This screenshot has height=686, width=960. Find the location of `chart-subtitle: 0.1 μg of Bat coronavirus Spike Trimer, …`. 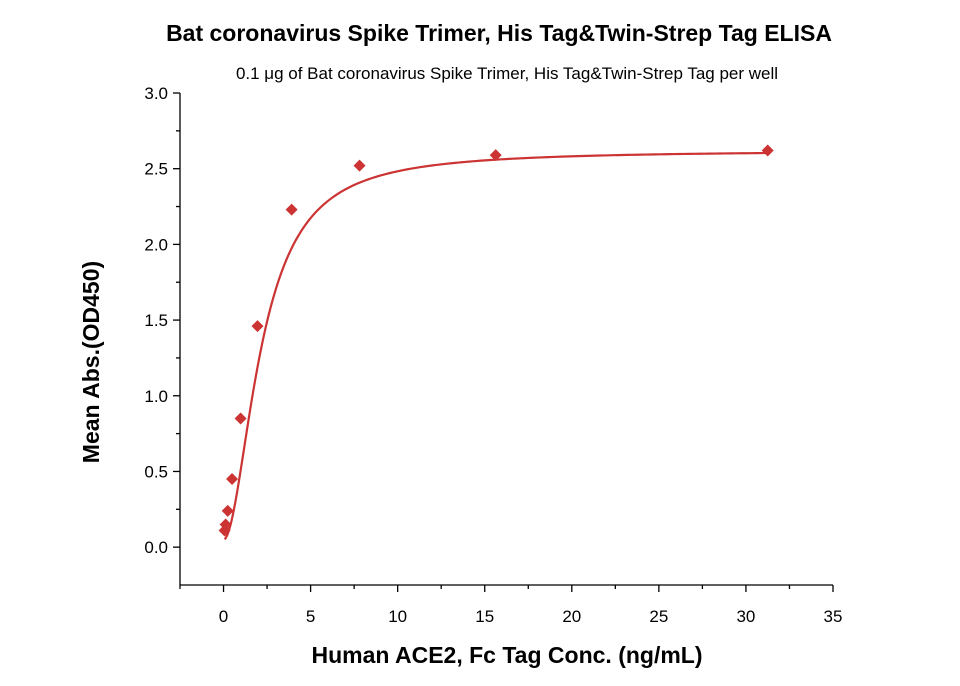

chart-subtitle: 0.1 μg of Bat coronavirus Spike Trimer, … is located at coordinates (507, 73).